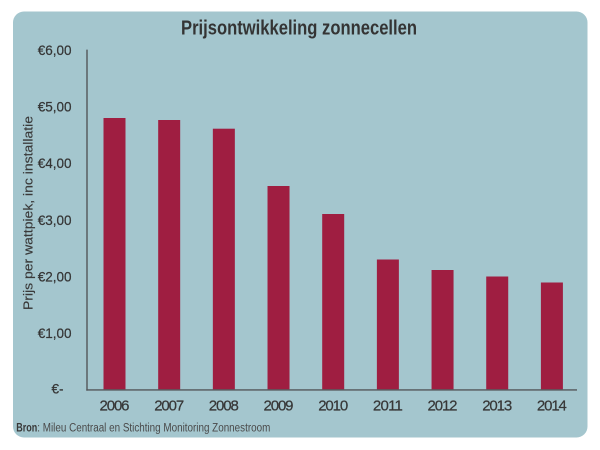 This screenshot has width=600, height=450. Describe the element at coordinates (55, 163) in the screenshot. I see `svg-text: €4,00` at that location.